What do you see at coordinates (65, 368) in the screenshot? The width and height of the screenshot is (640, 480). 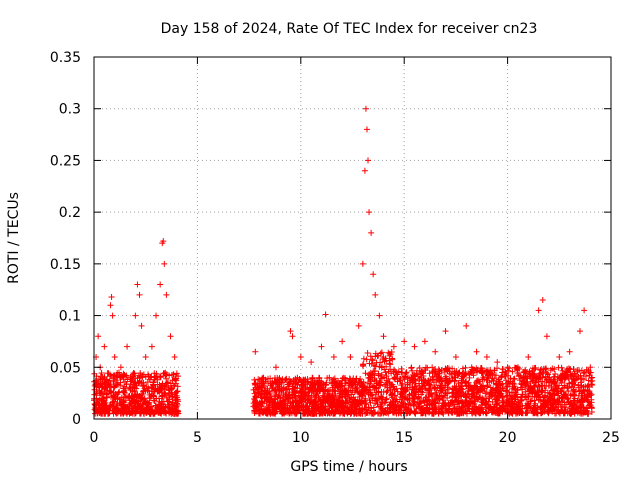 I see `y-tick-label: 0.05` at bounding box center [65, 368].